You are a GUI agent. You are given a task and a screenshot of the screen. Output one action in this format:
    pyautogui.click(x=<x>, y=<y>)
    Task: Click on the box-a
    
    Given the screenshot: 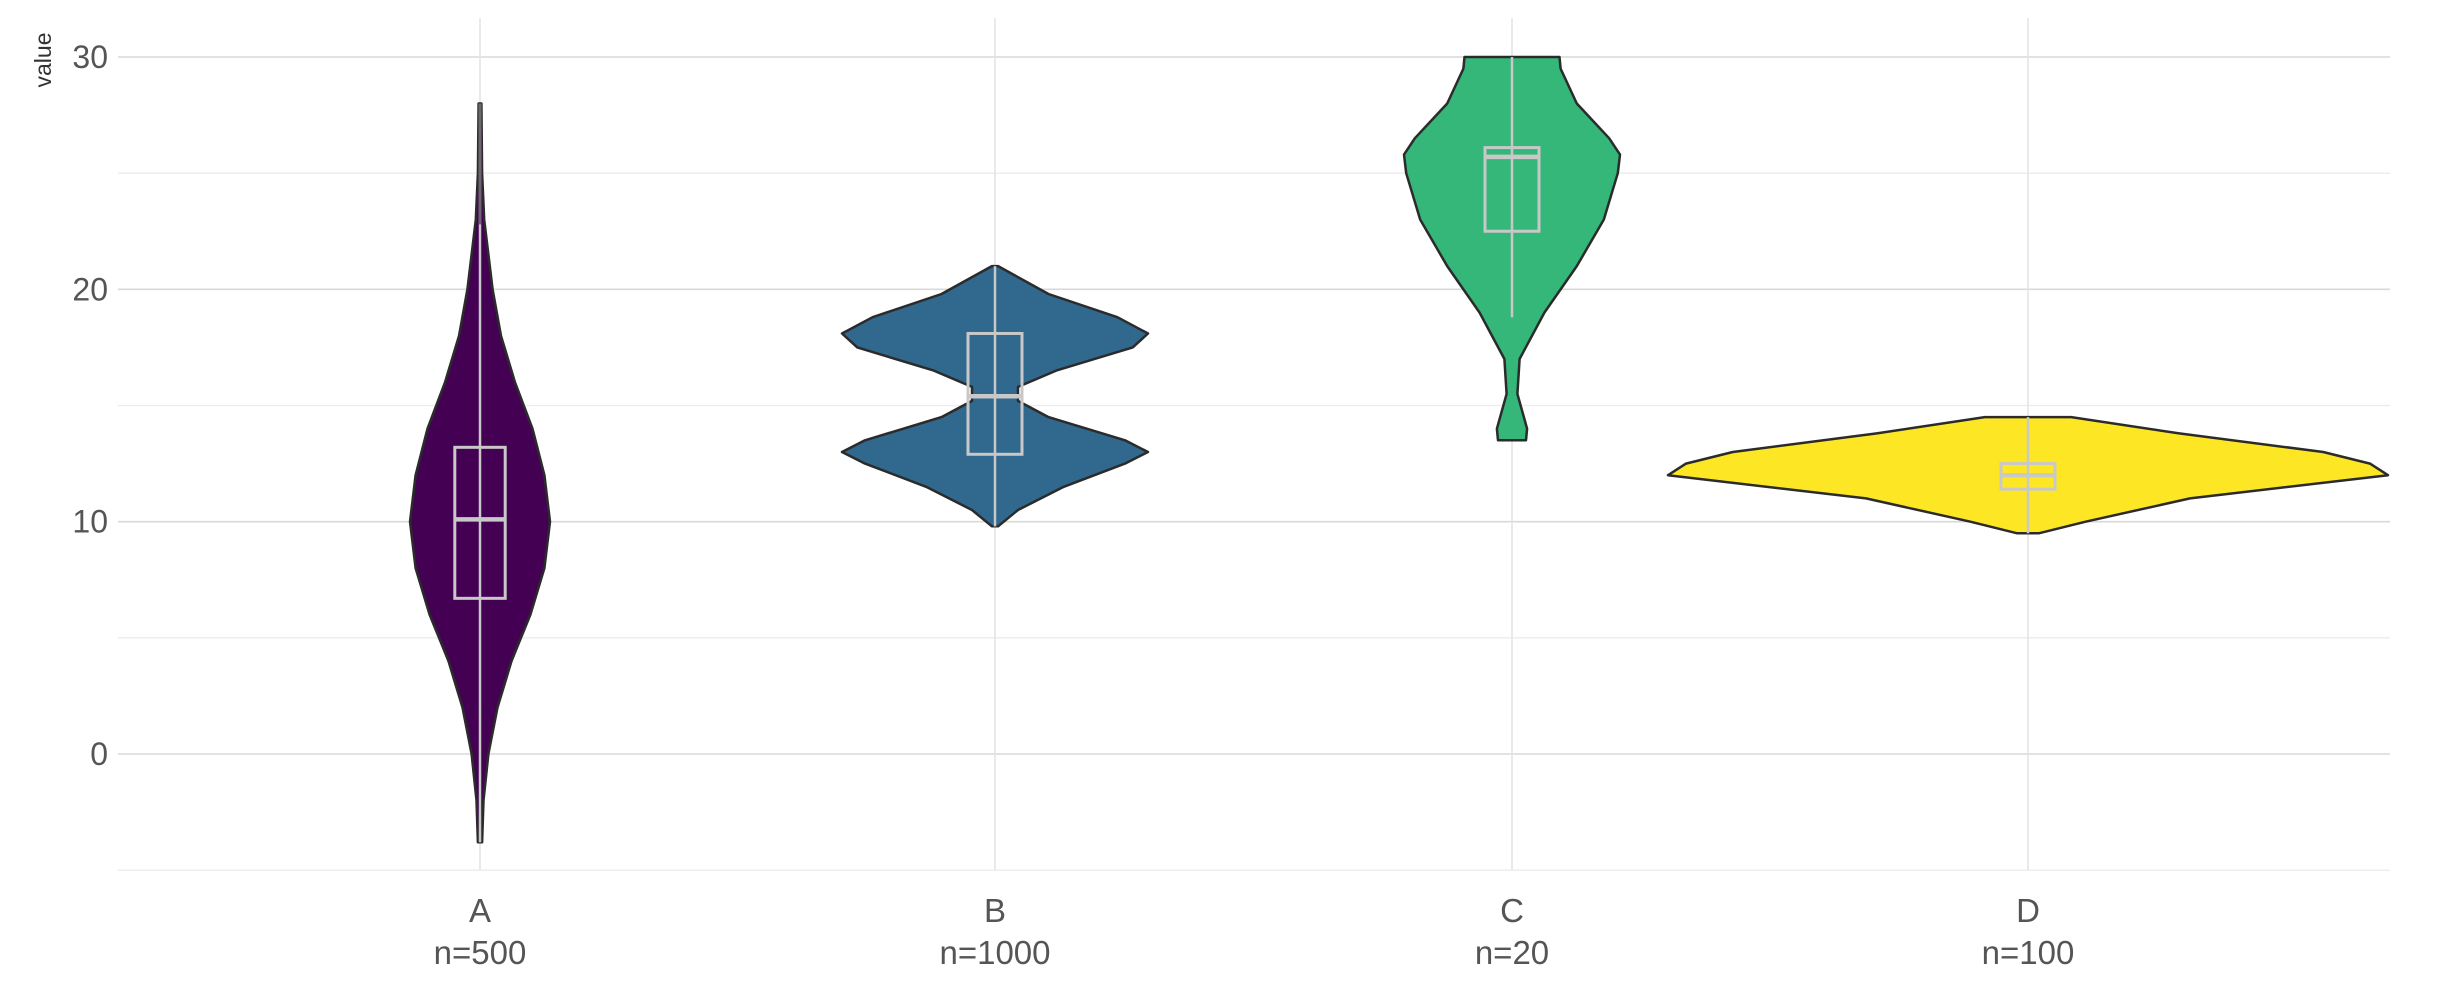 What is the action you would take?
    pyautogui.click(x=480, y=522)
    